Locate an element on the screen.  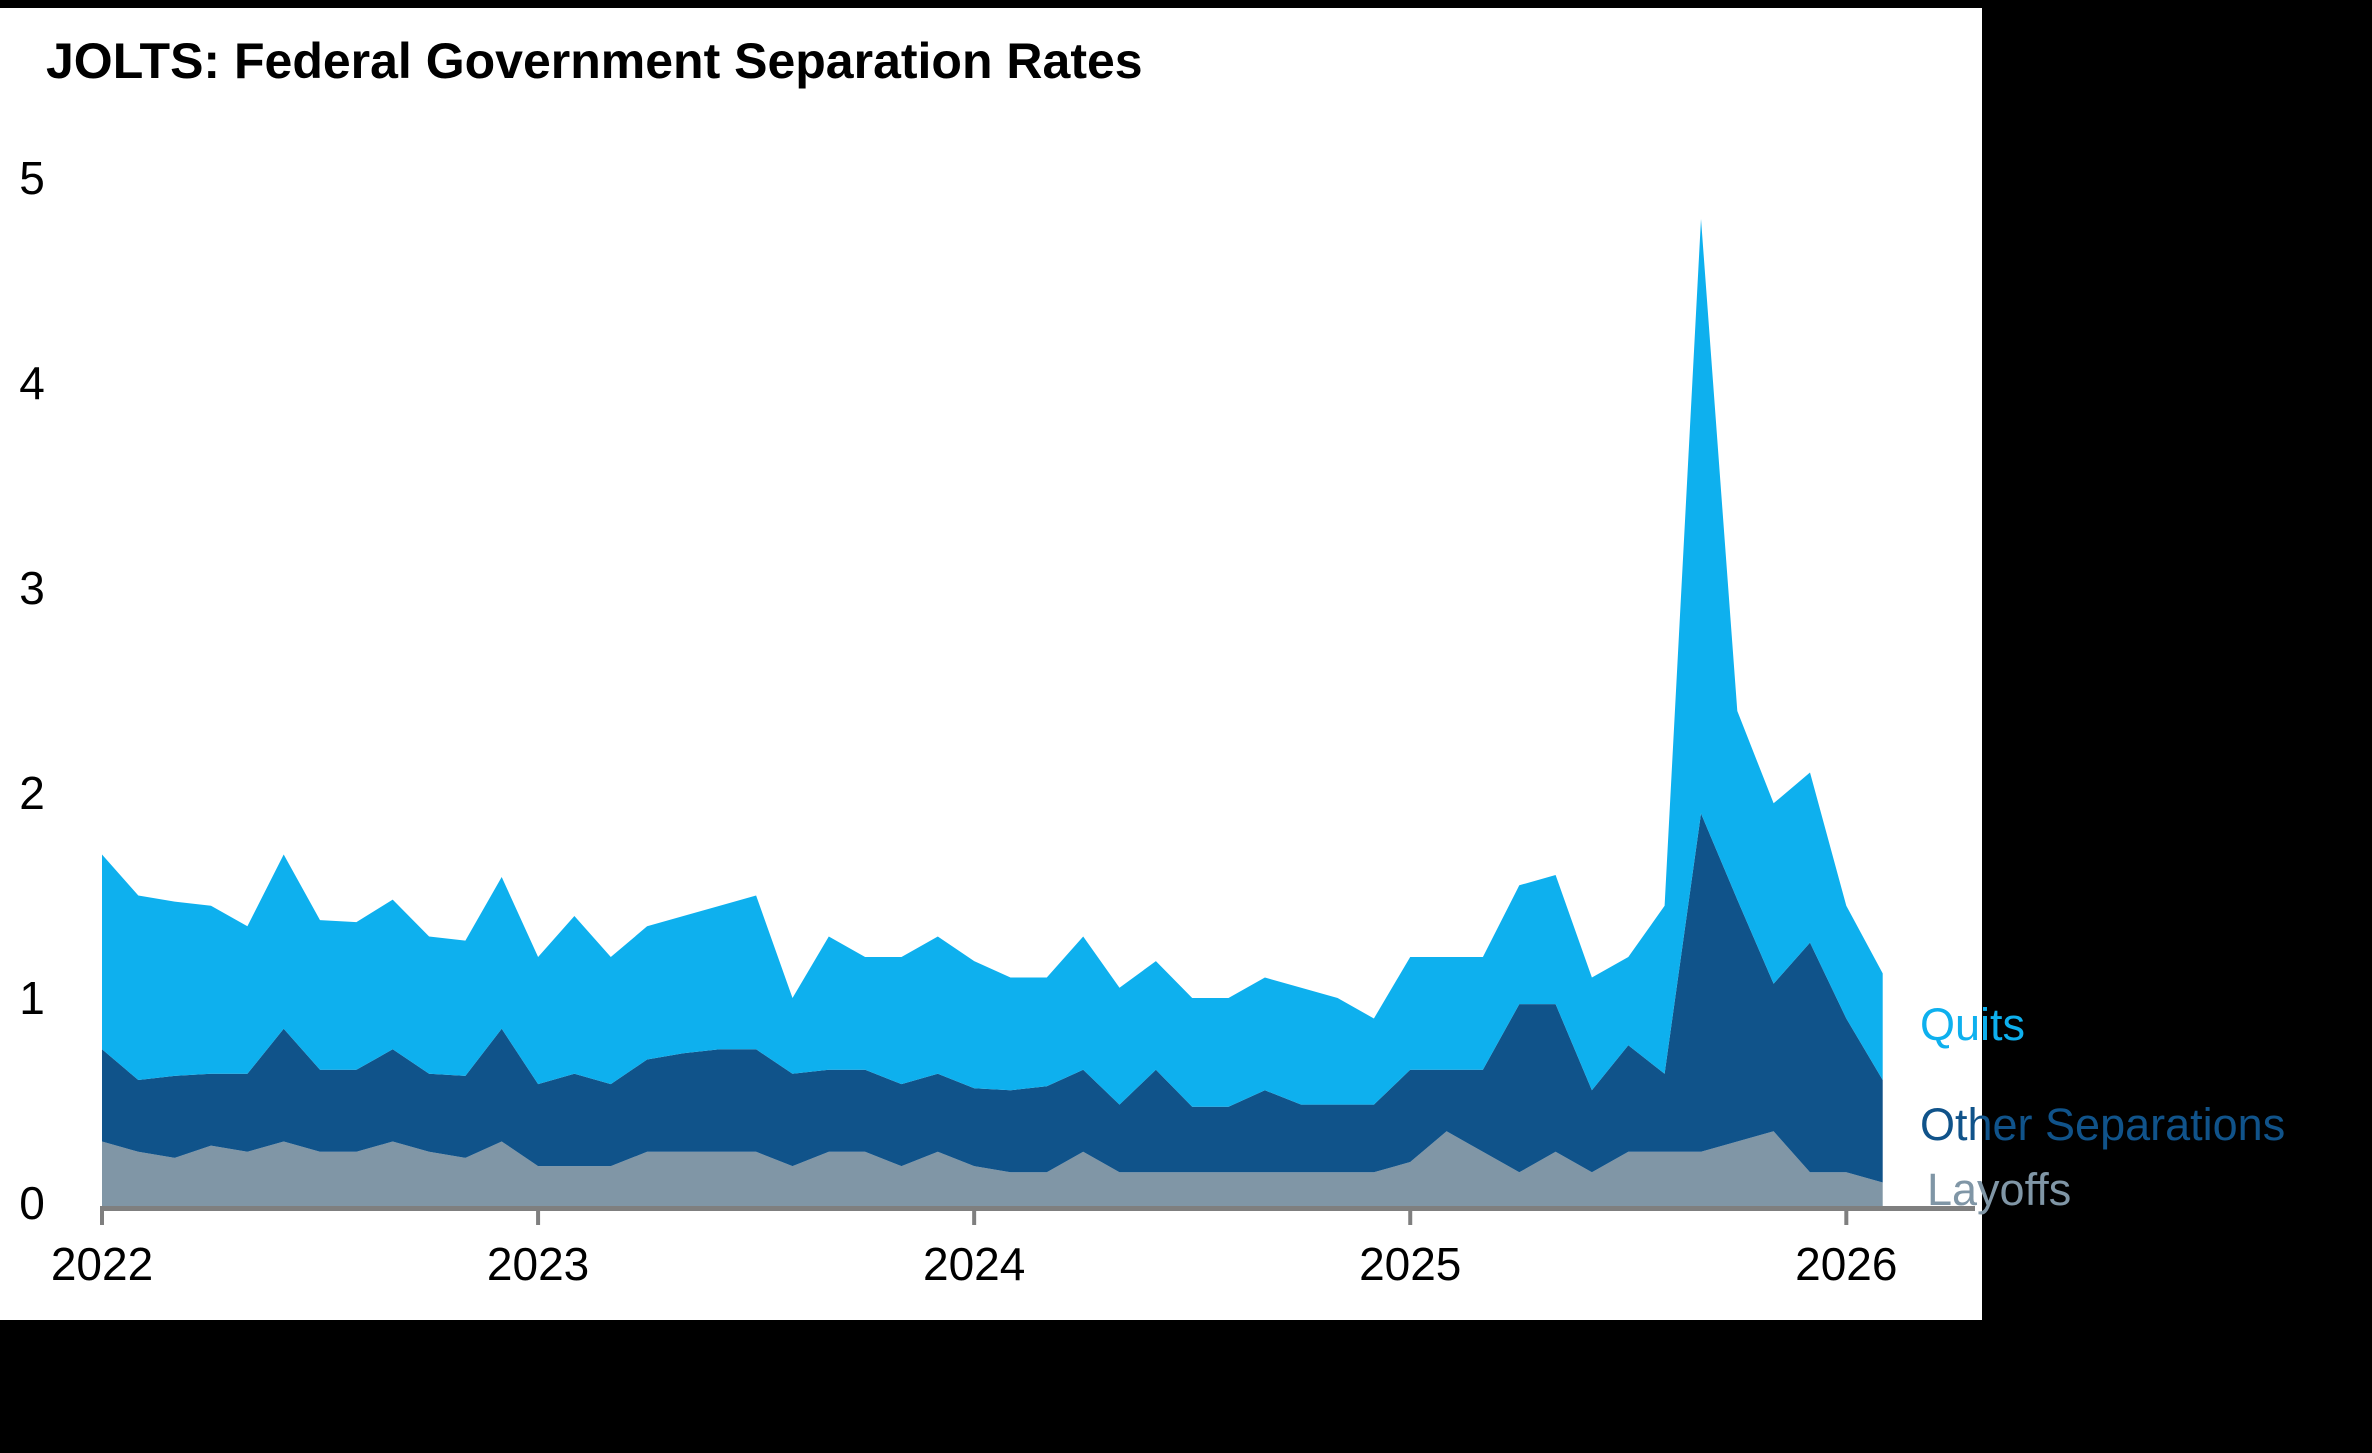
y-tick-label-4: 4 is located at coordinates (32, 383).